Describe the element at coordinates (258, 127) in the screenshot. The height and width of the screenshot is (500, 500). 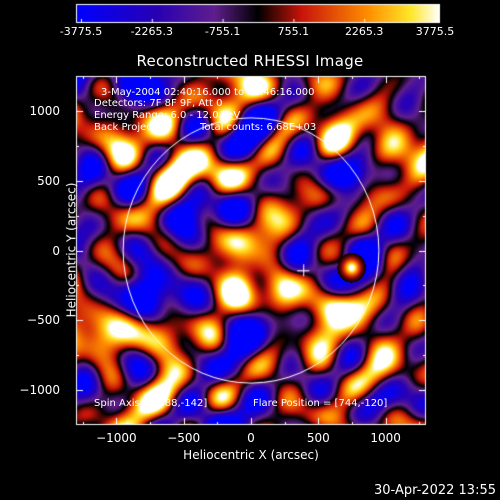
I see `total-counts-text: Total counts: 6.68E+03` at that location.